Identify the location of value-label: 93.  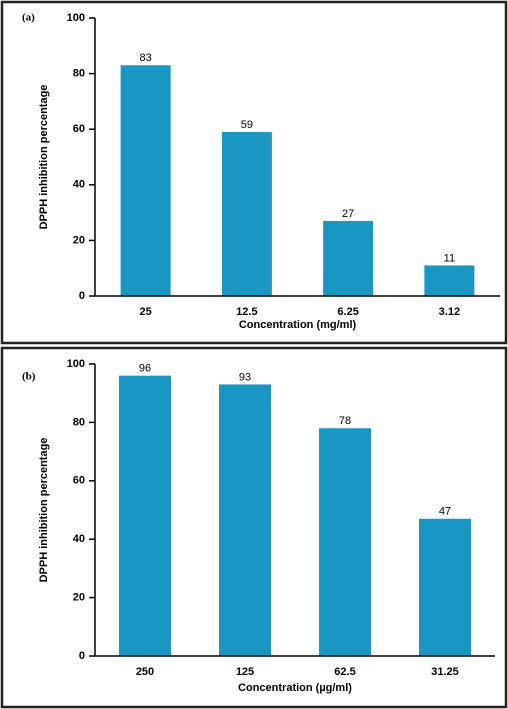
(245, 377).